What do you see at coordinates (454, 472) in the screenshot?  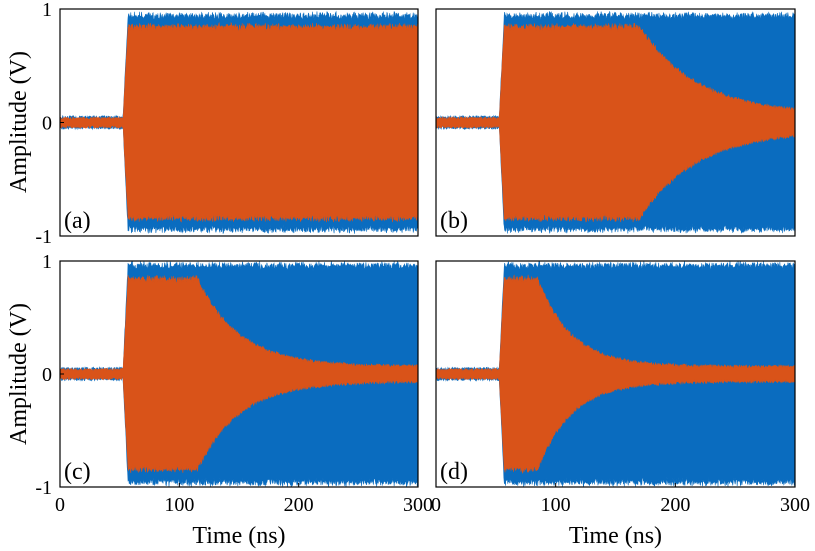 I see `panel-label: (d)` at bounding box center [454, 472].